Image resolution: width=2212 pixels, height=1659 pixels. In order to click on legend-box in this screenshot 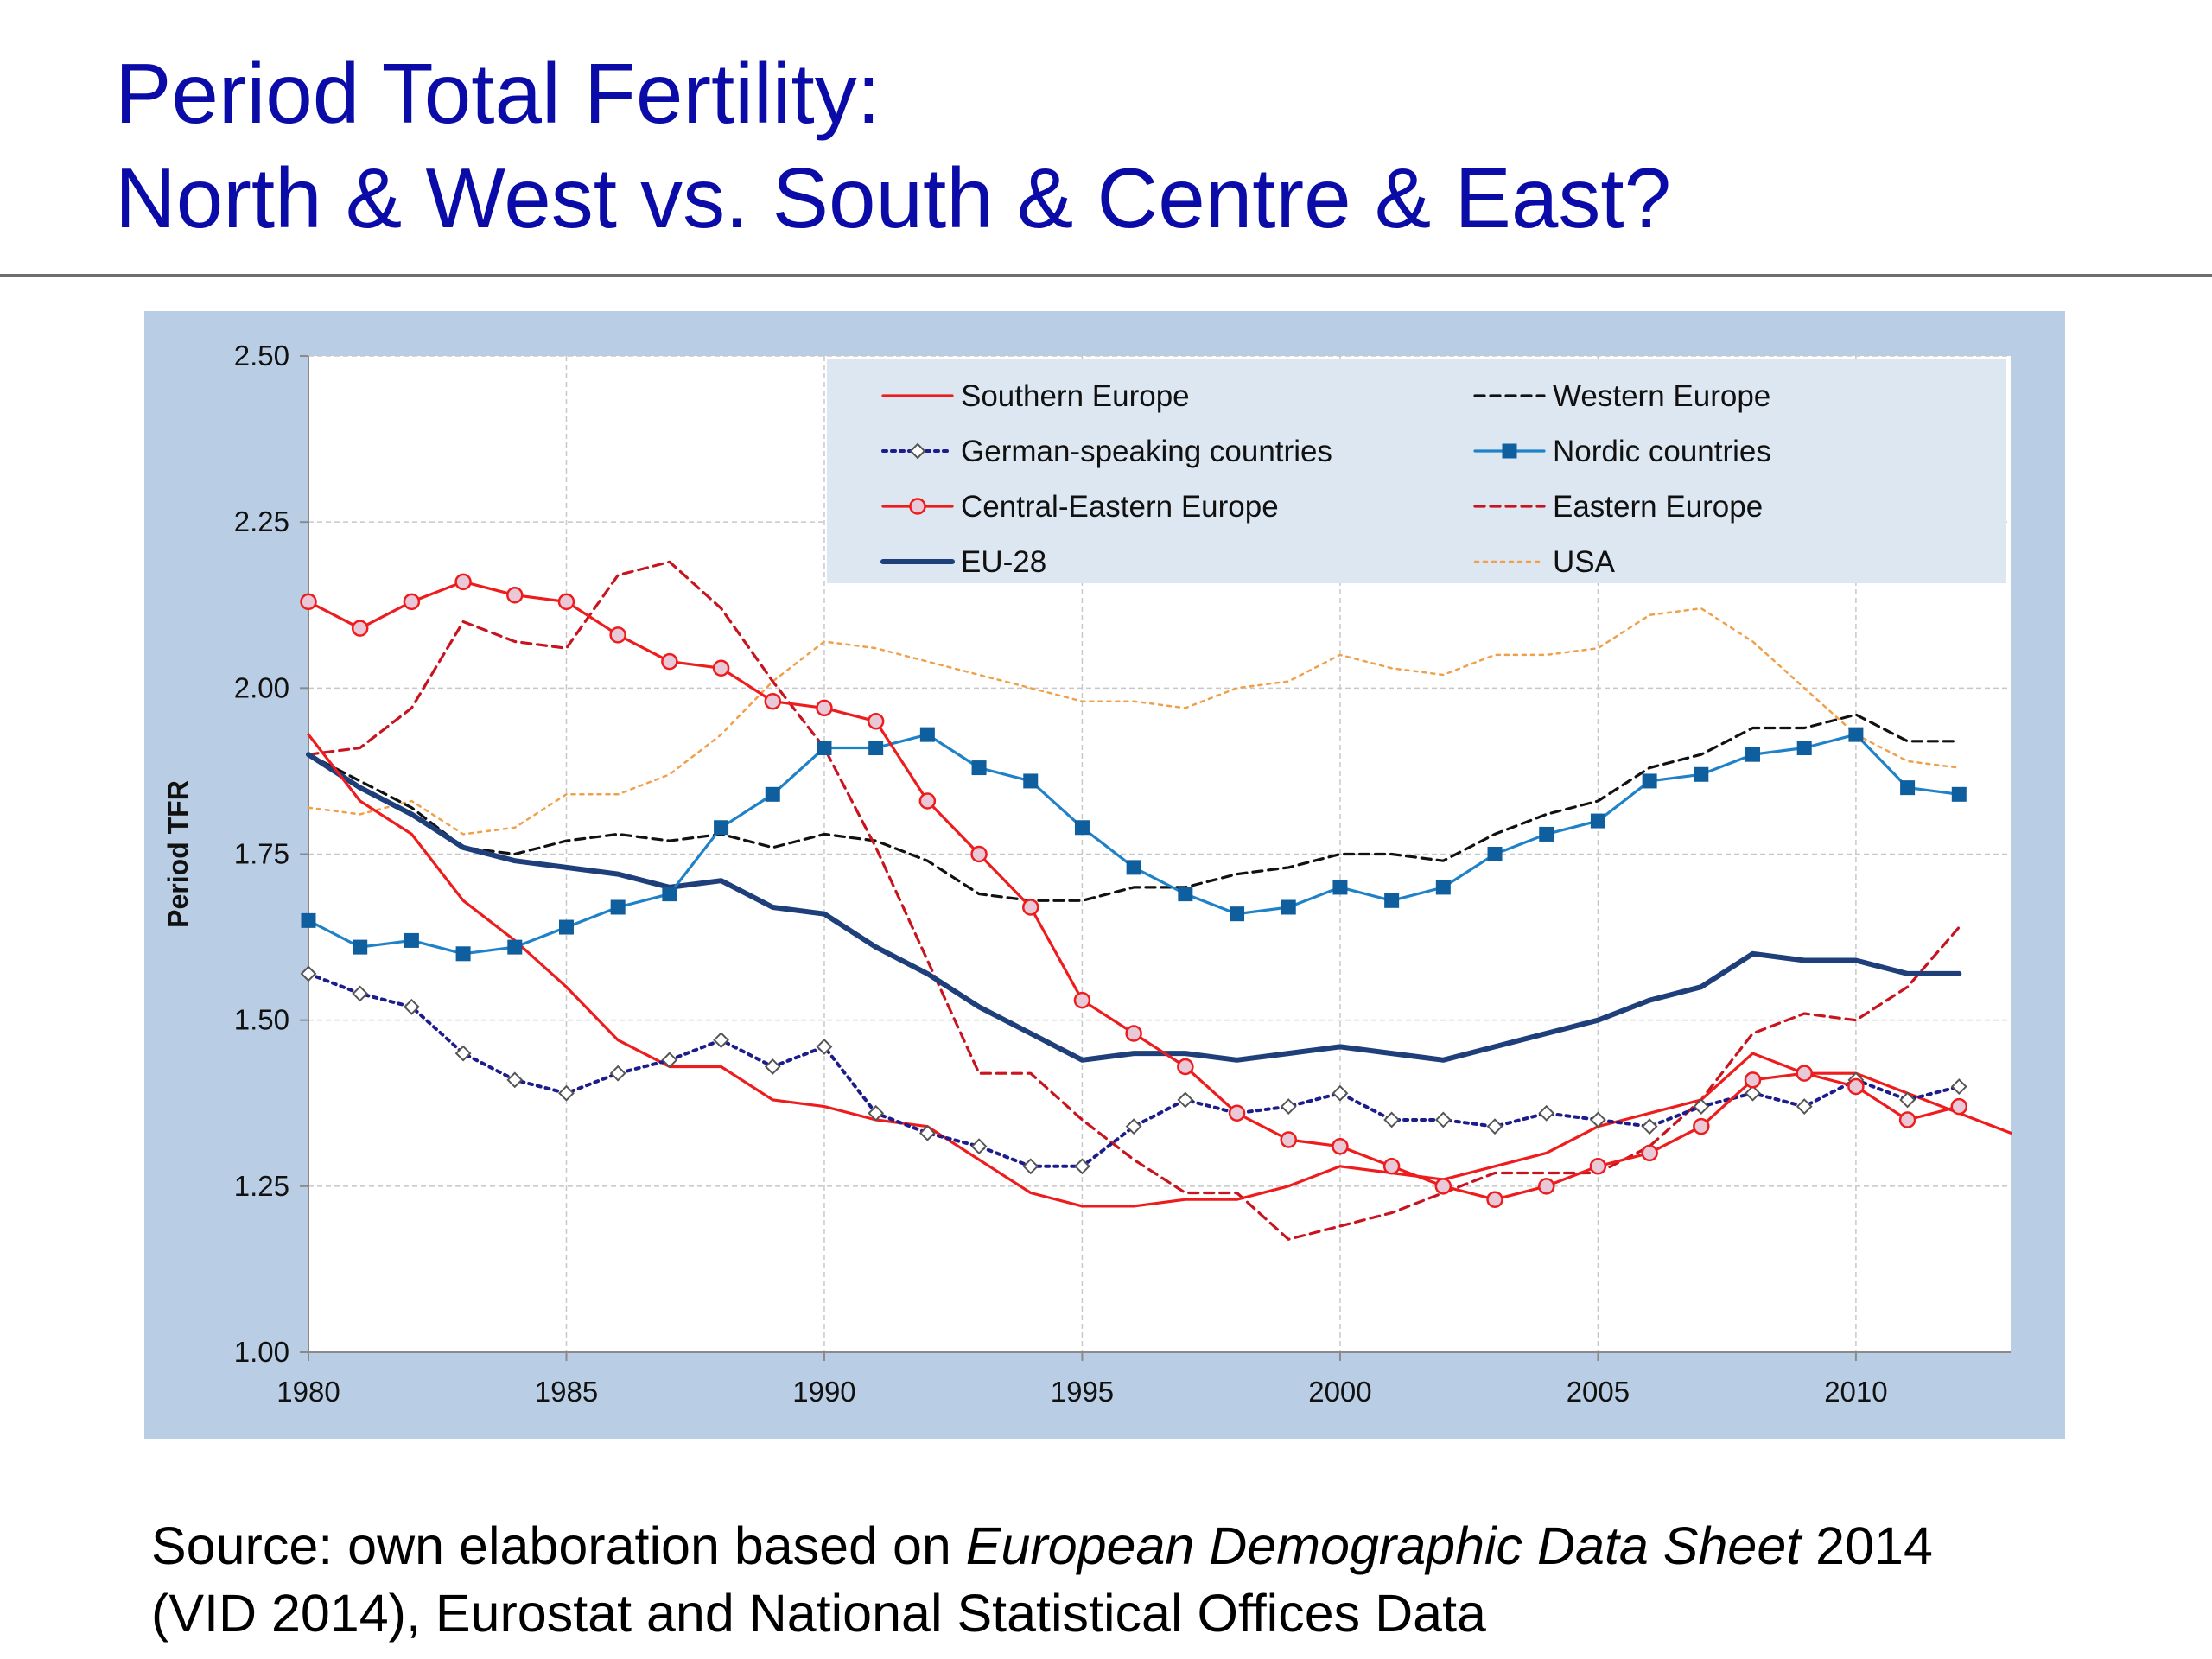, I will do `click(1416, 471)`.